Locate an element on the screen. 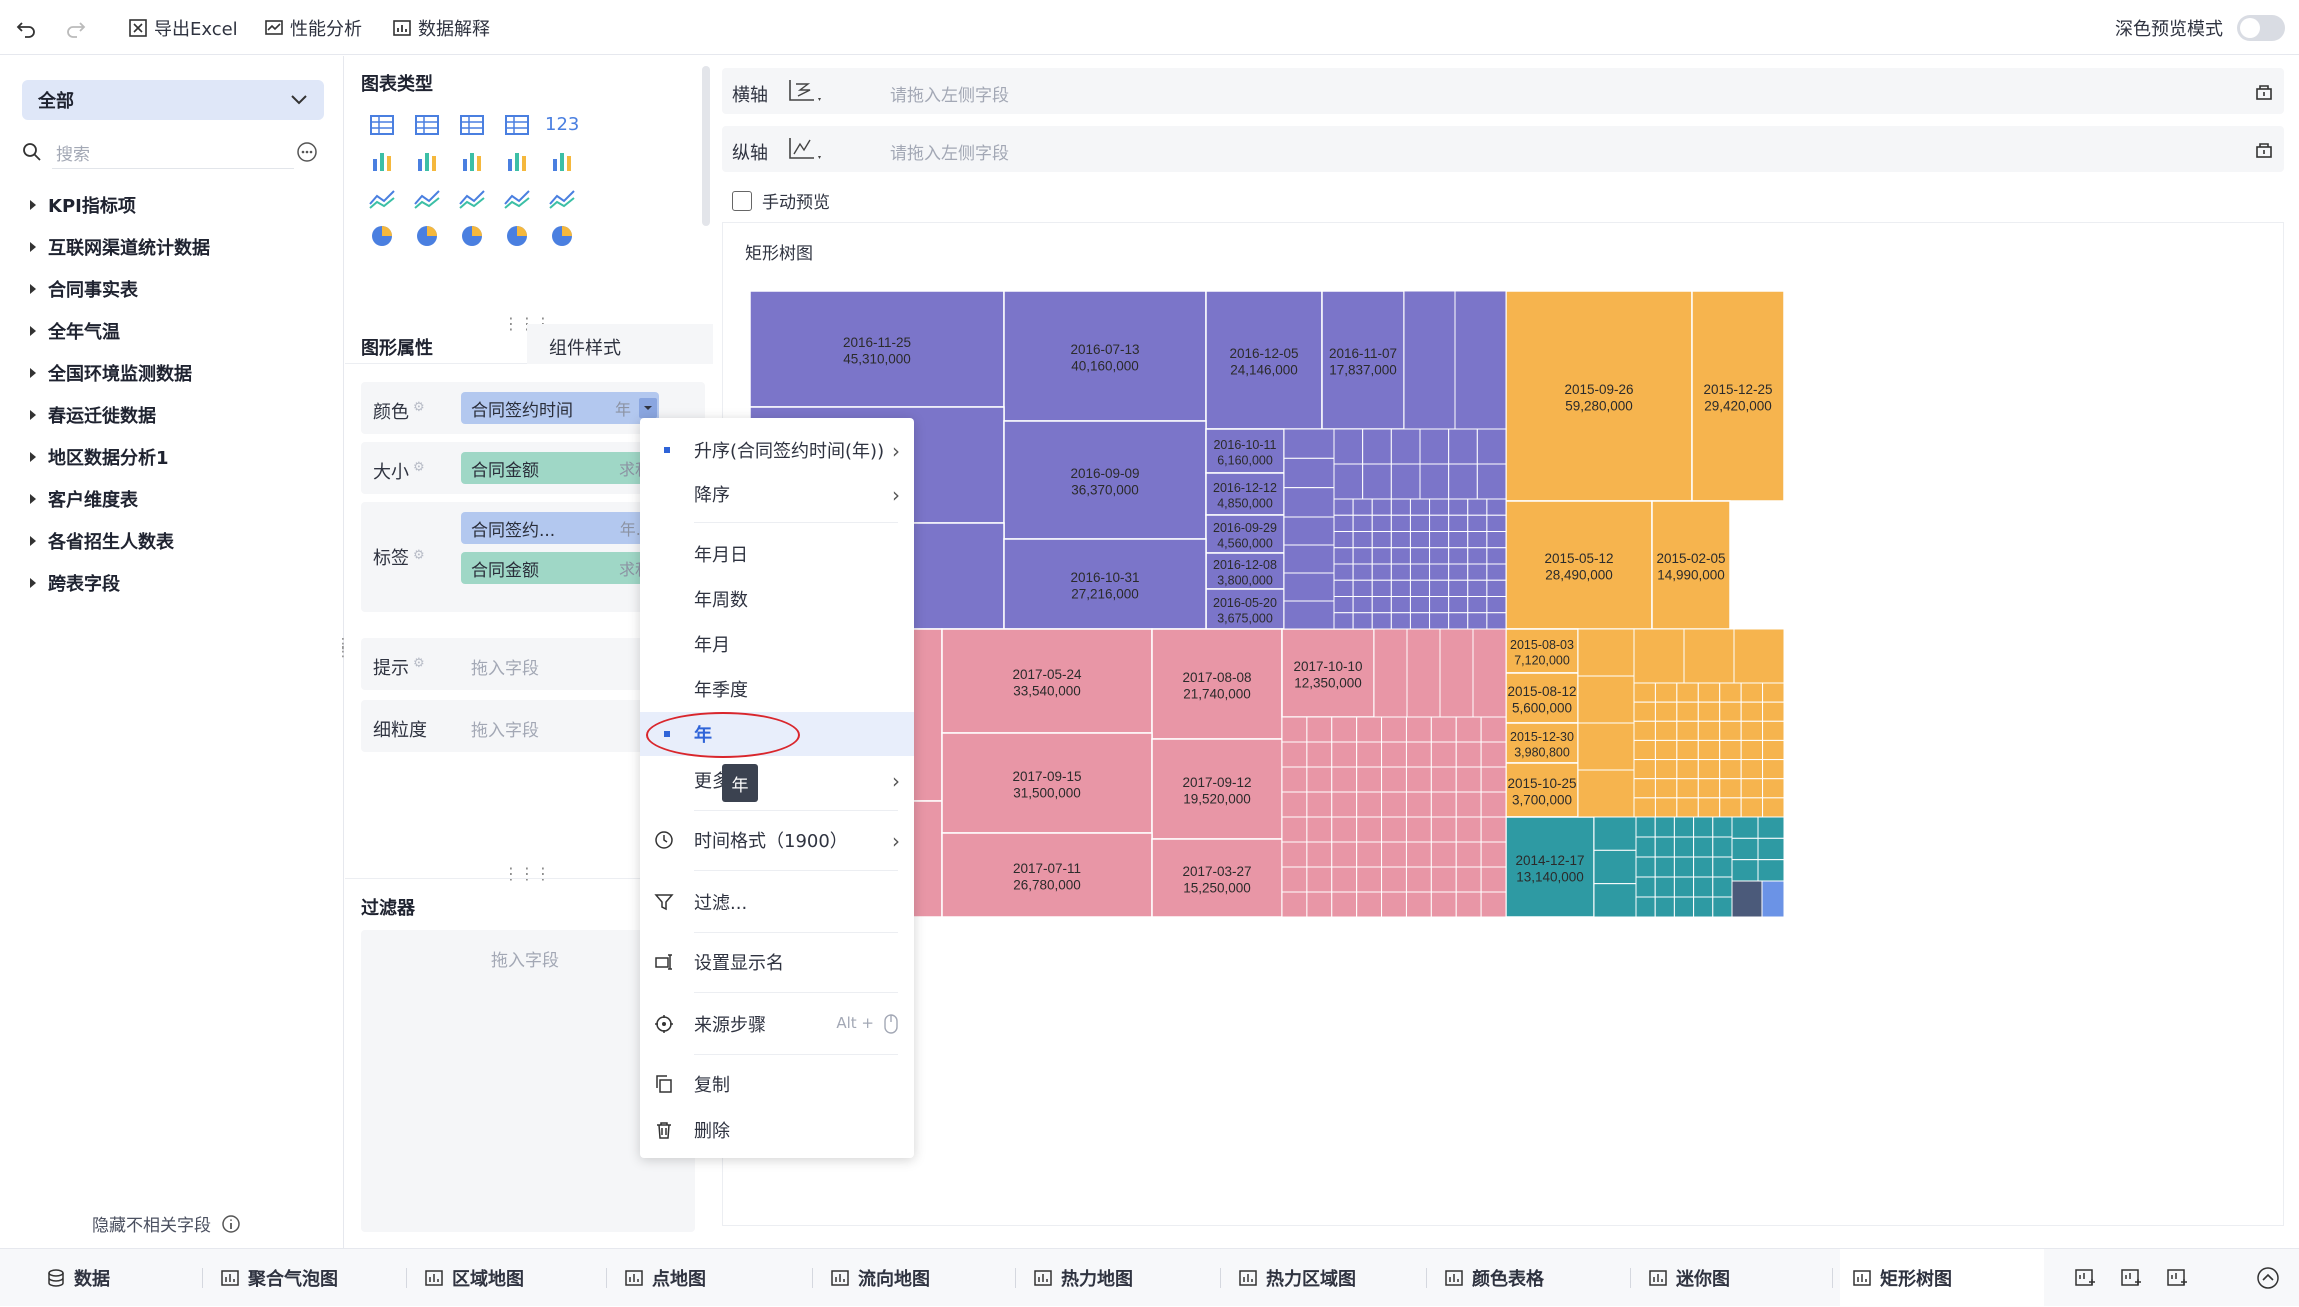  tree-item: 互联网渠道统计数据 is located at coordinates (120, 247).